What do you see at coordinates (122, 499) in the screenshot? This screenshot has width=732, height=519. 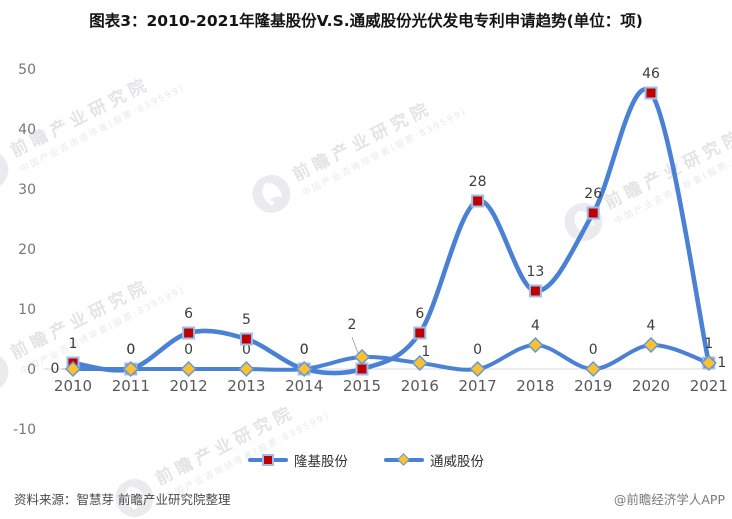 I see `footer-source-text: 资料来源：智慧芽 前瞻产业研究院整理` at bounding box center [122, 499].